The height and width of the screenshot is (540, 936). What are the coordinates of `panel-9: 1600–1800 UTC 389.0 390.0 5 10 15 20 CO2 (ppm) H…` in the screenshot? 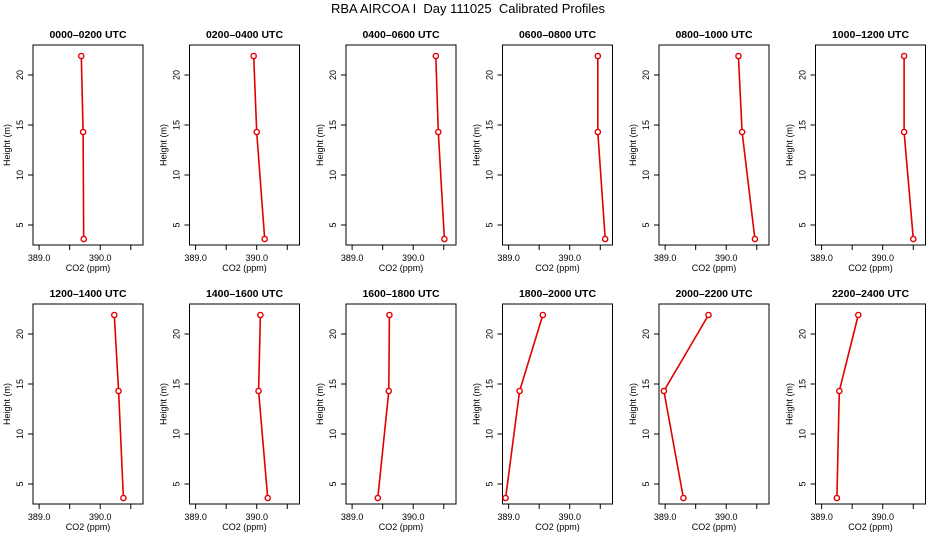 It's located at (386, 410).